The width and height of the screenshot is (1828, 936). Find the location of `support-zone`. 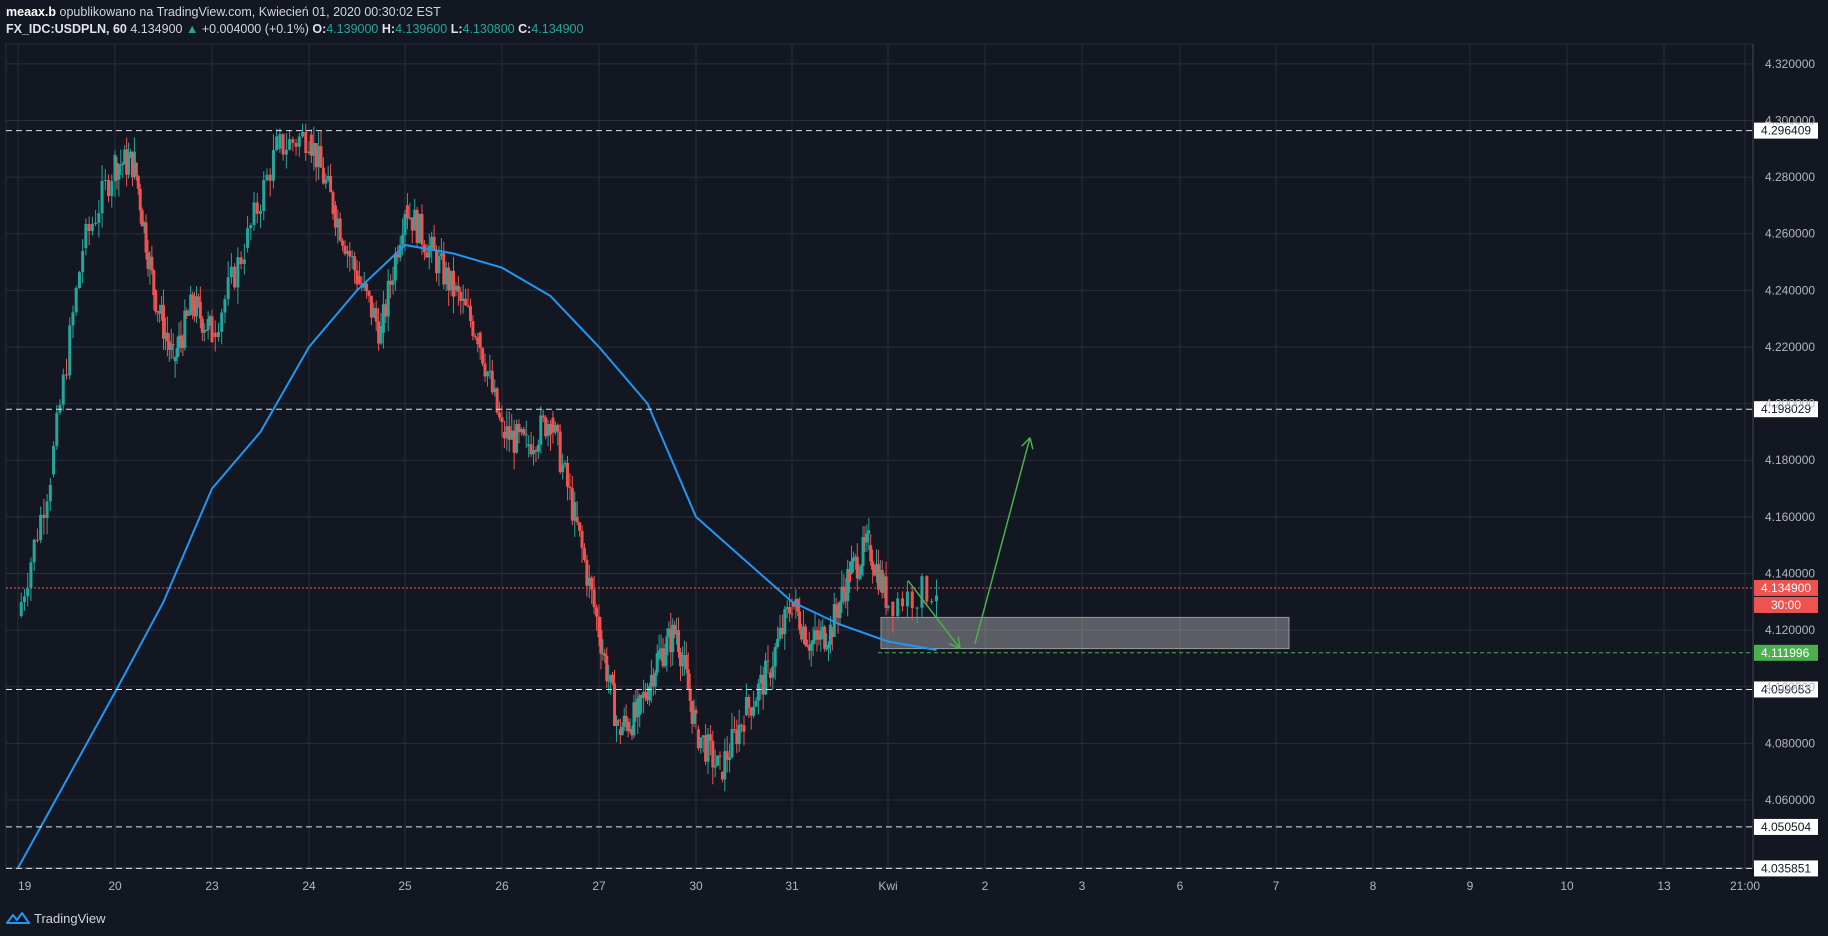

support-zone is located at coordinates (1085, 633).